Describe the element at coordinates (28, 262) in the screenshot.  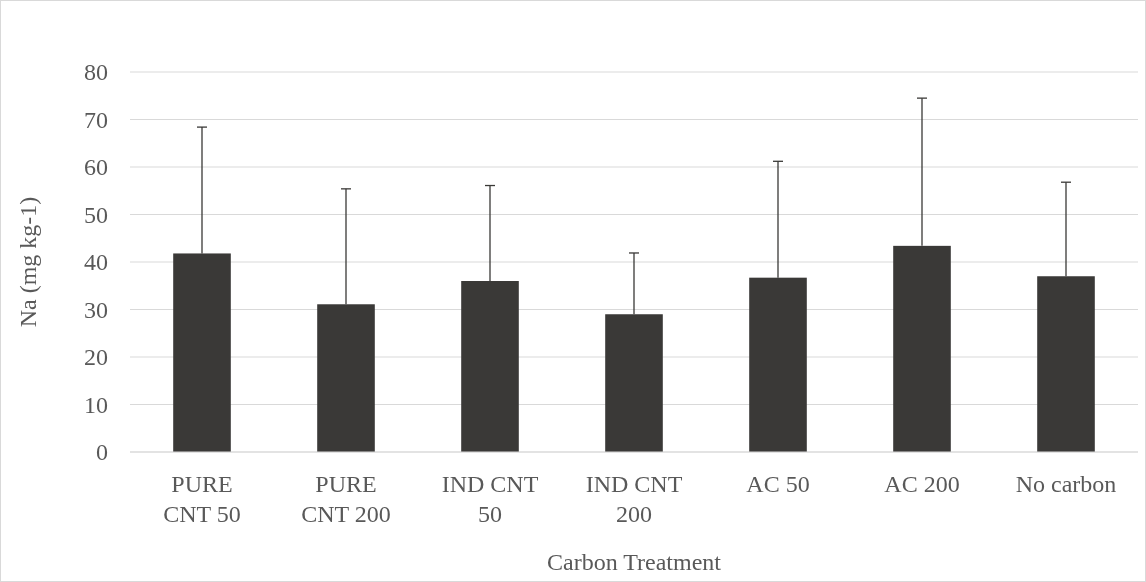
I see `y-axis-title: Na (mg kg-1)` at that location.